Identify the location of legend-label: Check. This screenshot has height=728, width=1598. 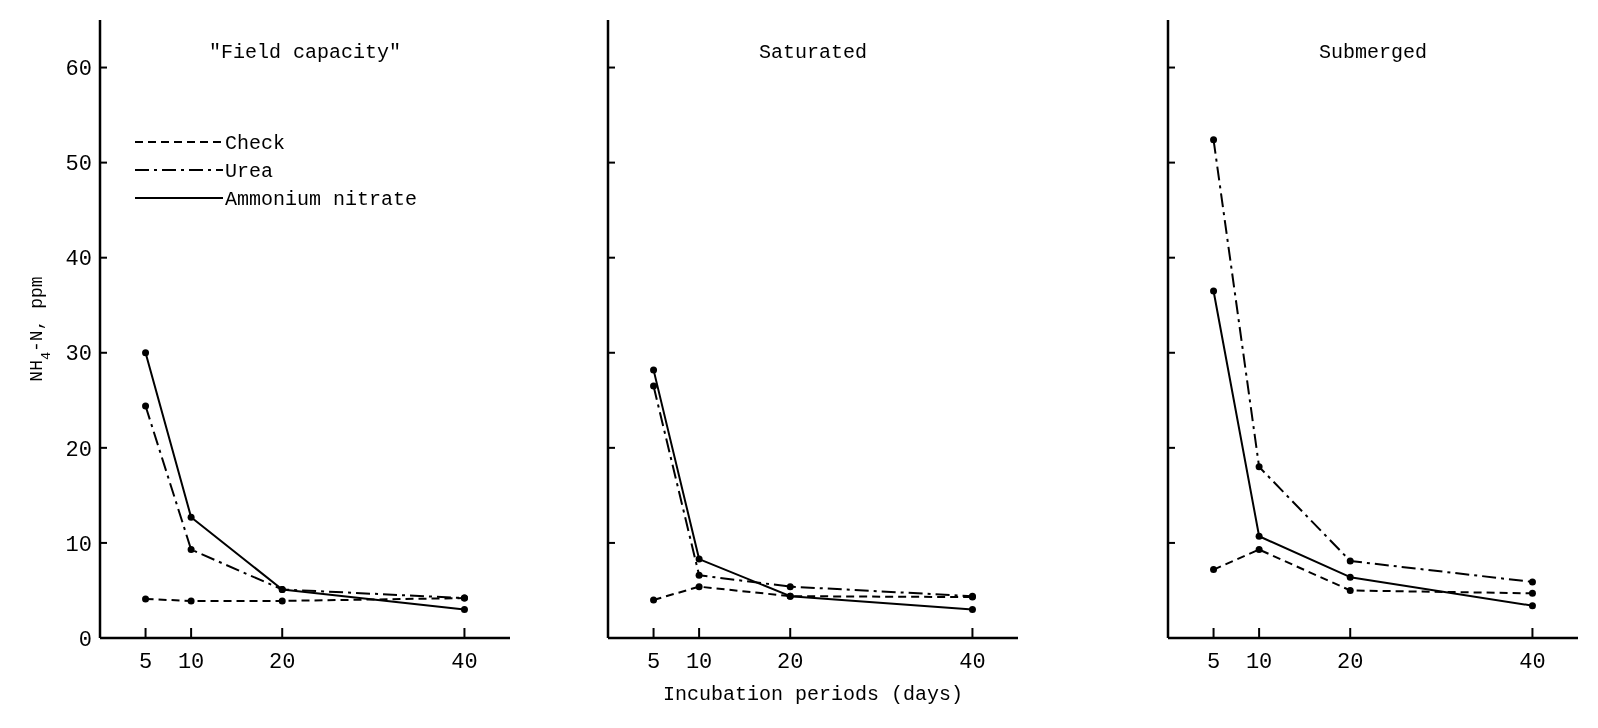
(255, 143).